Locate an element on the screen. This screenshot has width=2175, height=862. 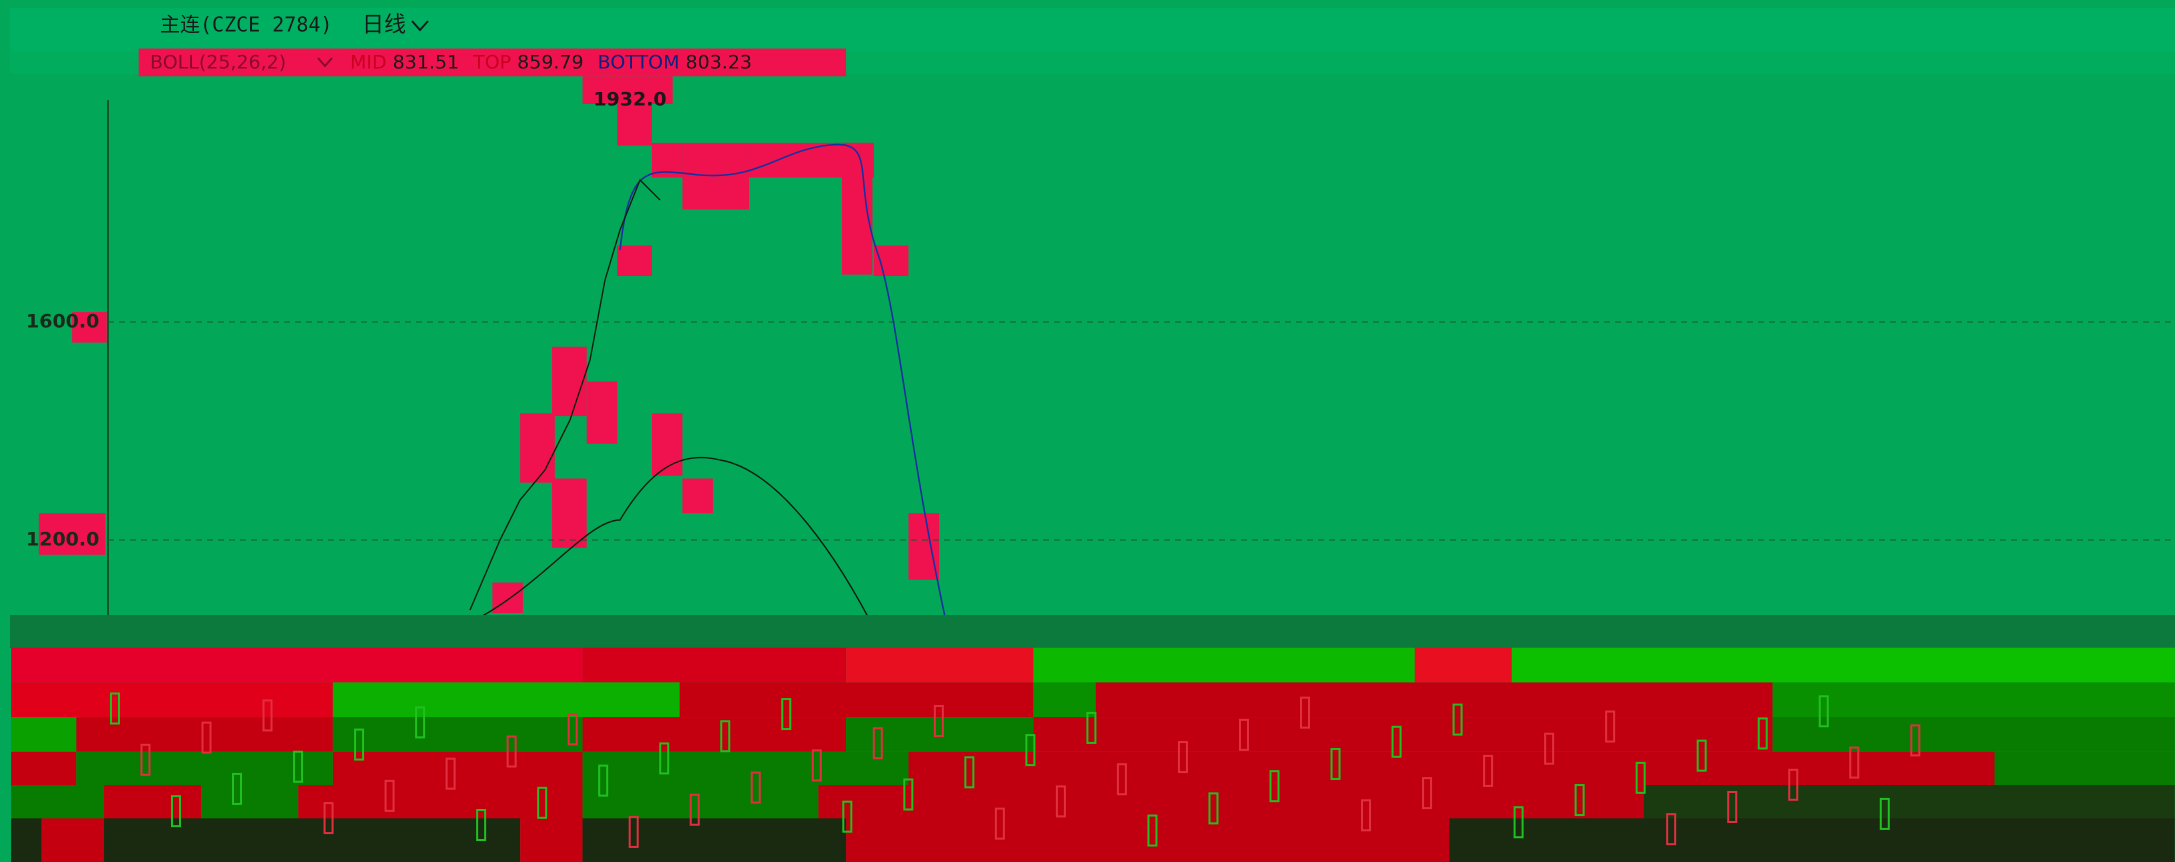
mid-line is located at coordinates (650, 548).